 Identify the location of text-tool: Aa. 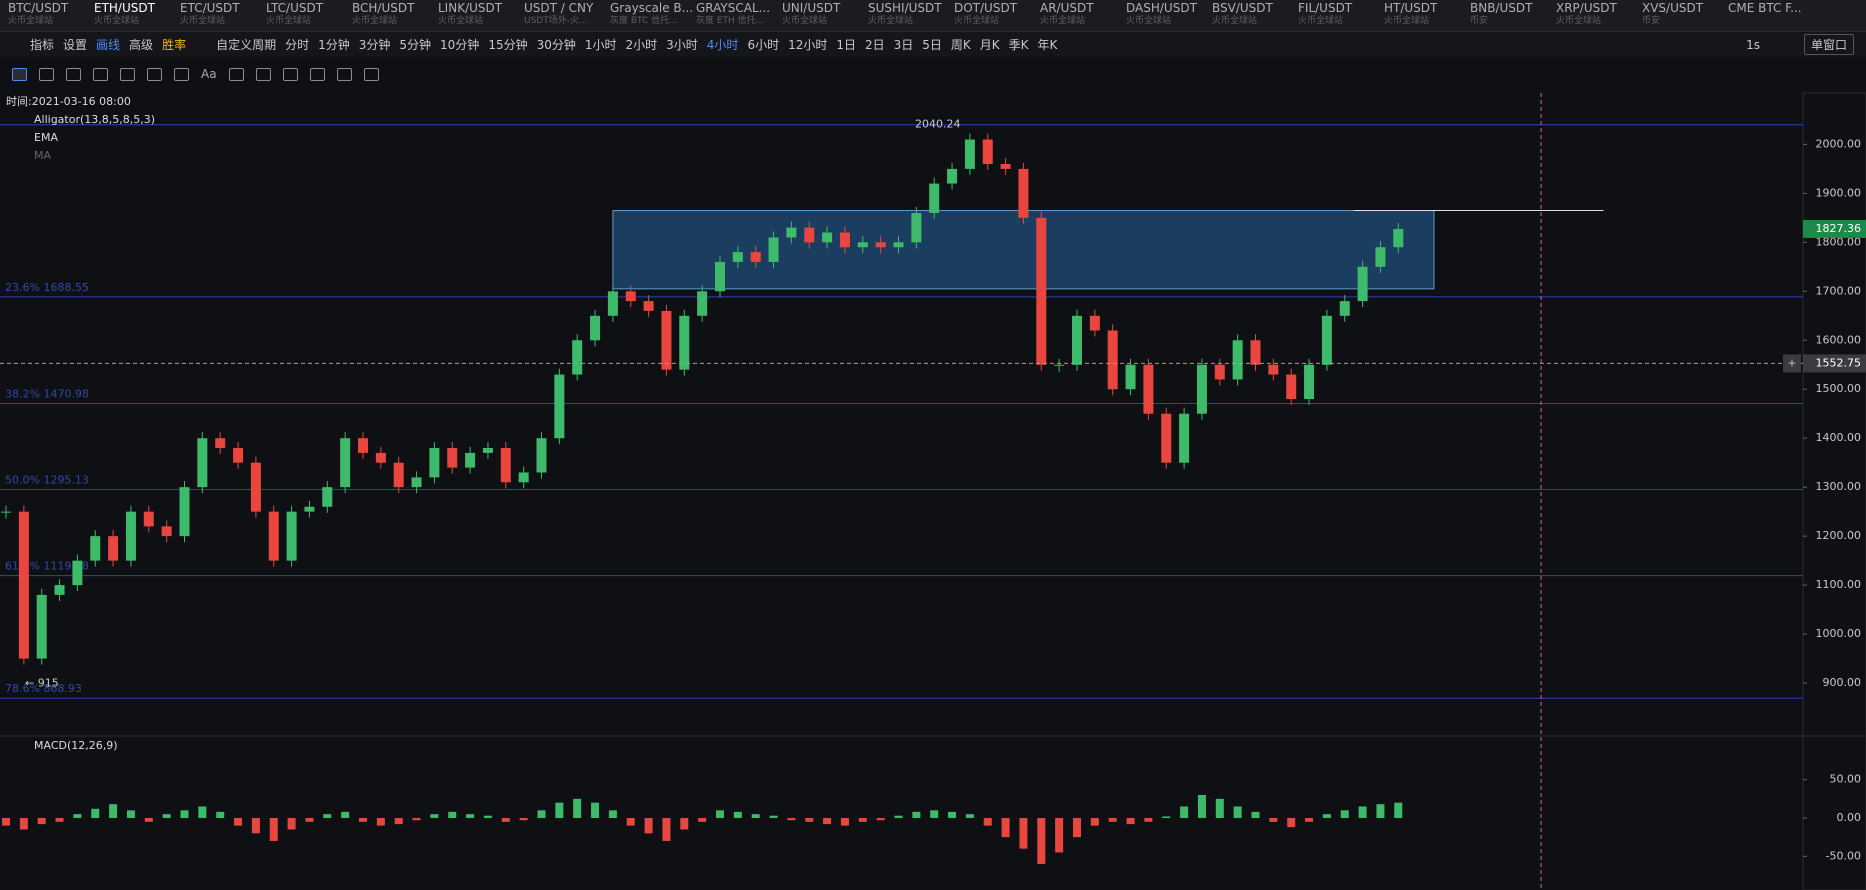
(209, 74).